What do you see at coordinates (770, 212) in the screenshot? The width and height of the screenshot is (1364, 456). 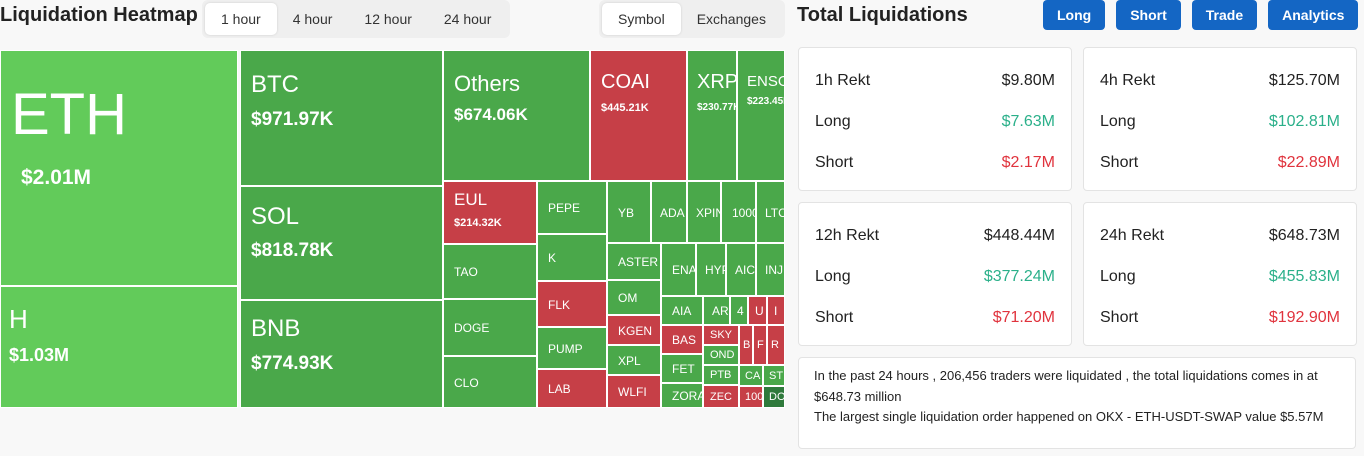 I see `treemap-cell: LTC` at bounding box center [770, 212].